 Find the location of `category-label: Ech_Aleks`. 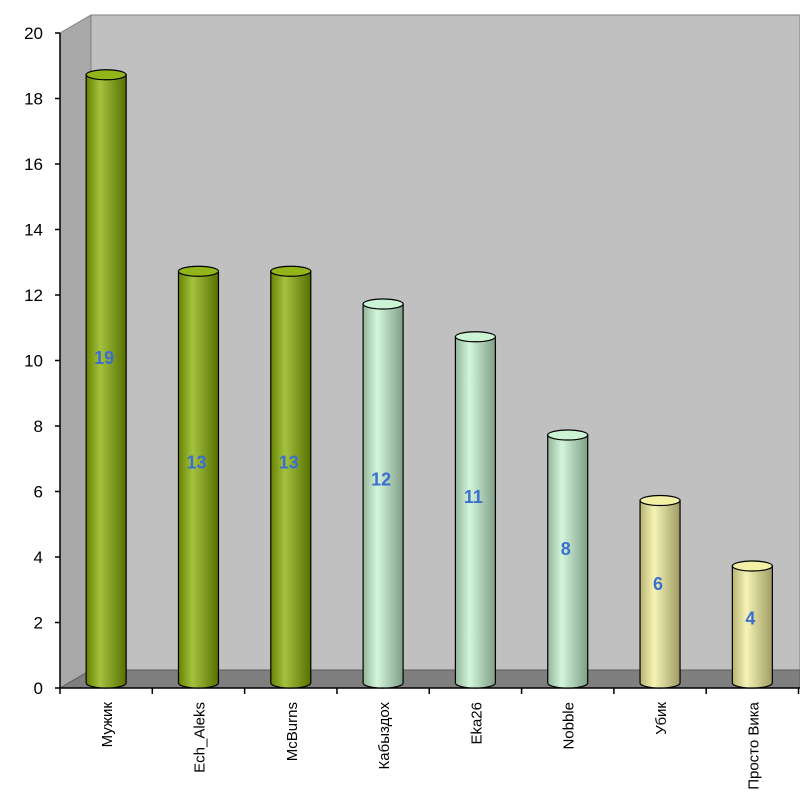

category-label: Ech_Aleks is located at coordinates (199, 737).